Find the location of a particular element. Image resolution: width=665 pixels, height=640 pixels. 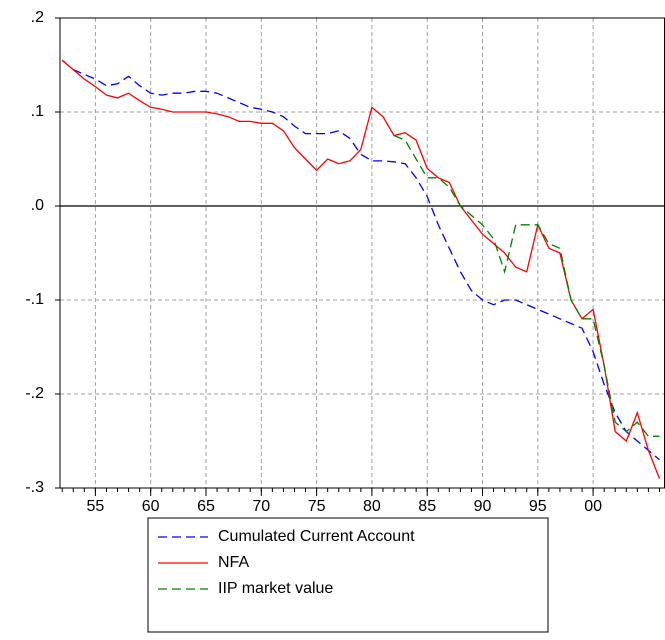

x-tick-label: 00 is located at coordinates (593, 506).